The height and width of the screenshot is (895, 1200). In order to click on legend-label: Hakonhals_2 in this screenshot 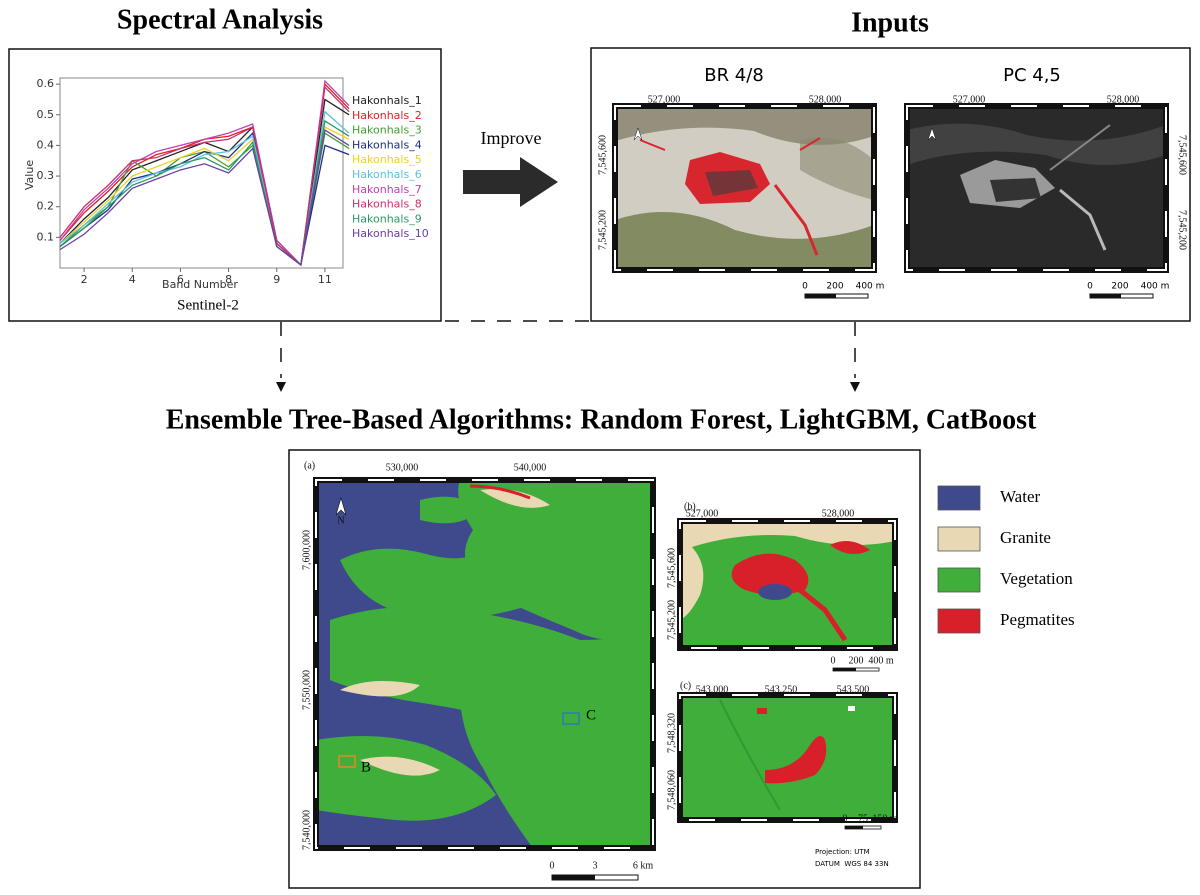, I will do `click(387, 115)`.